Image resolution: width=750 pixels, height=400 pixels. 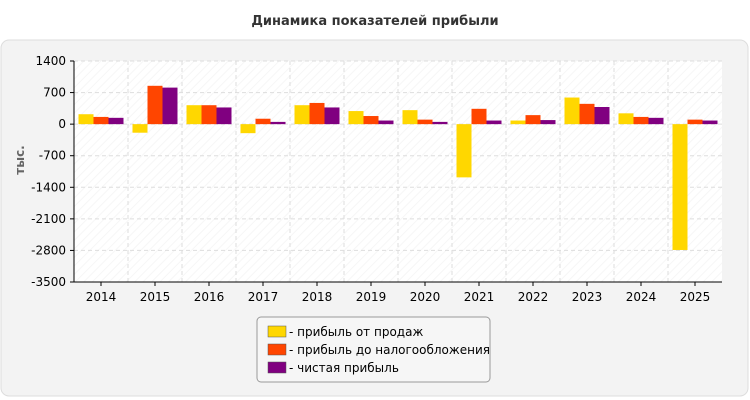 What do you see at coordinates (374, 21) in the screenshot?
I see `chart-title: Динамика показателей прибыли` at bounding box center [374, 21].